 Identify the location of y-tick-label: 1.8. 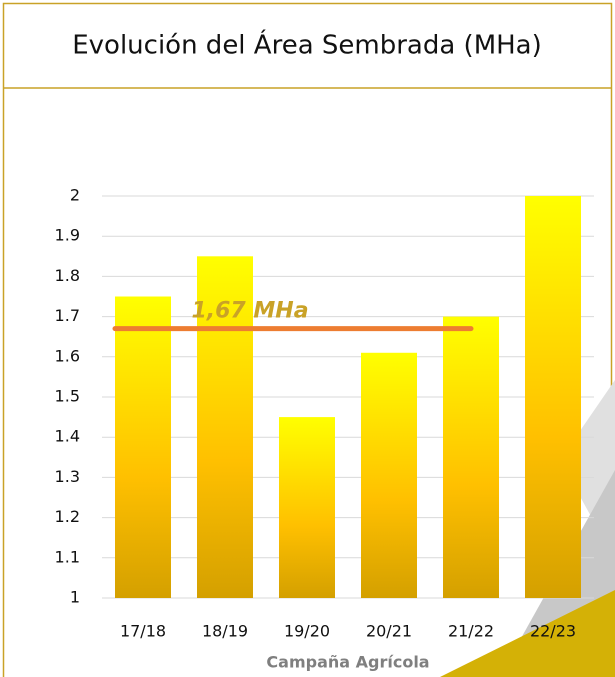
(67, 275).